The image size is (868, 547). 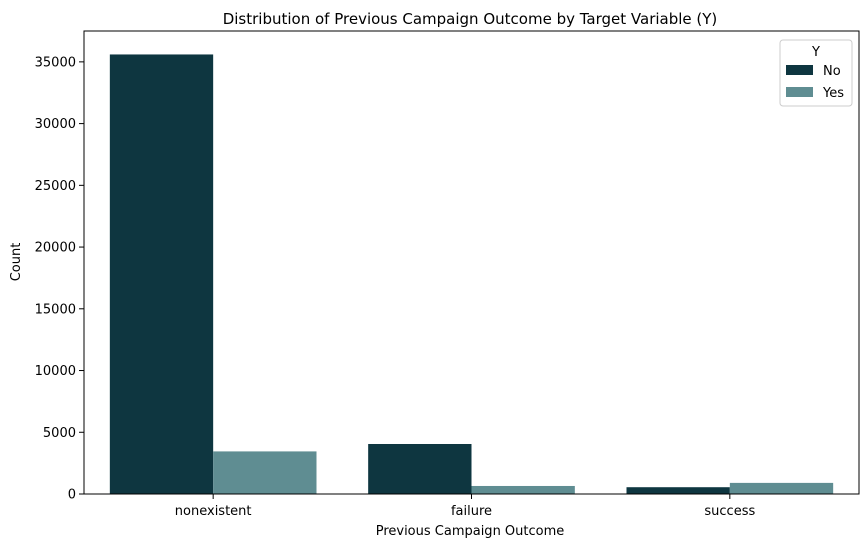 I want to click on legend: Y No Yes, so click(x=816, y=73).